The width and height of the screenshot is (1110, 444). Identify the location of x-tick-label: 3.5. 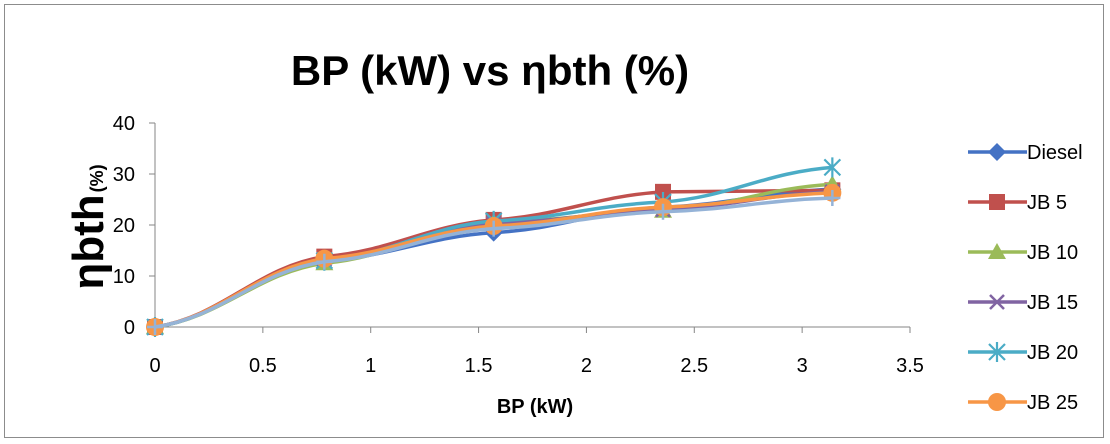
(910, 366).